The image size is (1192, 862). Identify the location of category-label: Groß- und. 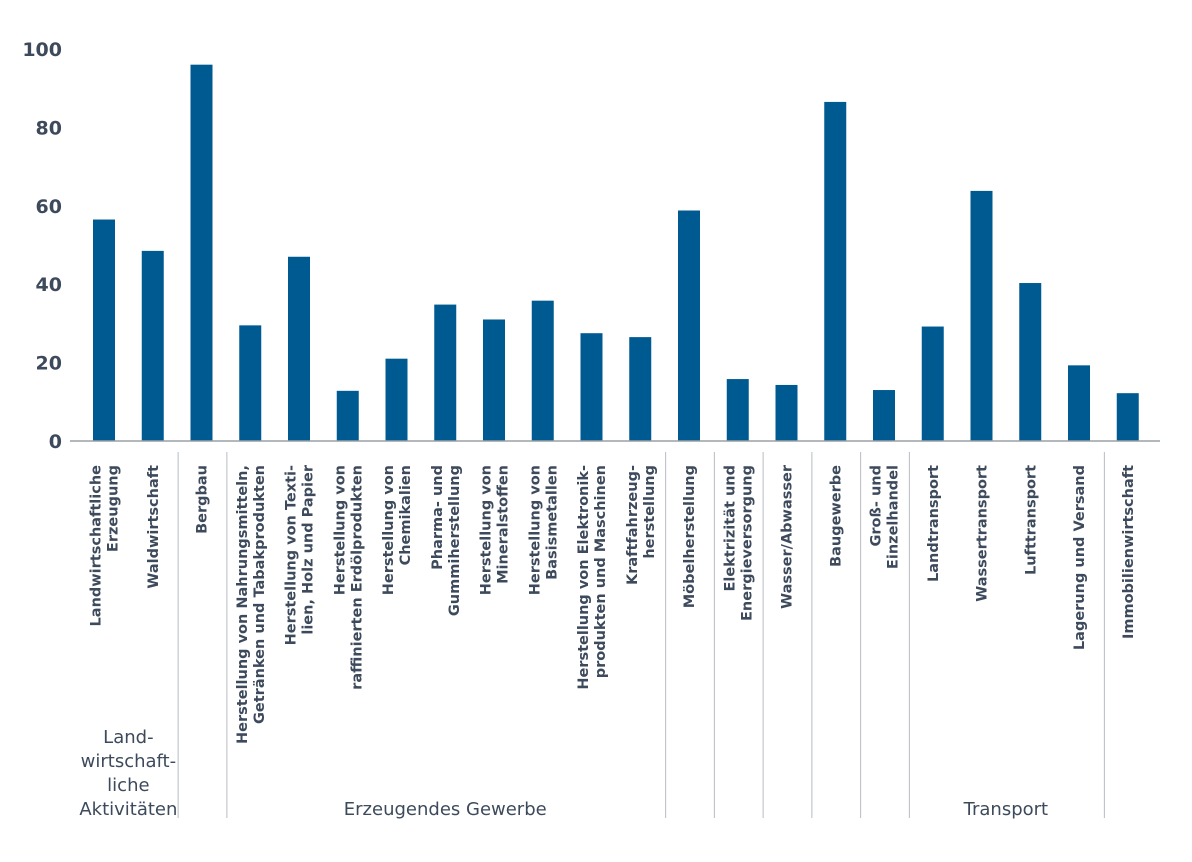
(877, 506).